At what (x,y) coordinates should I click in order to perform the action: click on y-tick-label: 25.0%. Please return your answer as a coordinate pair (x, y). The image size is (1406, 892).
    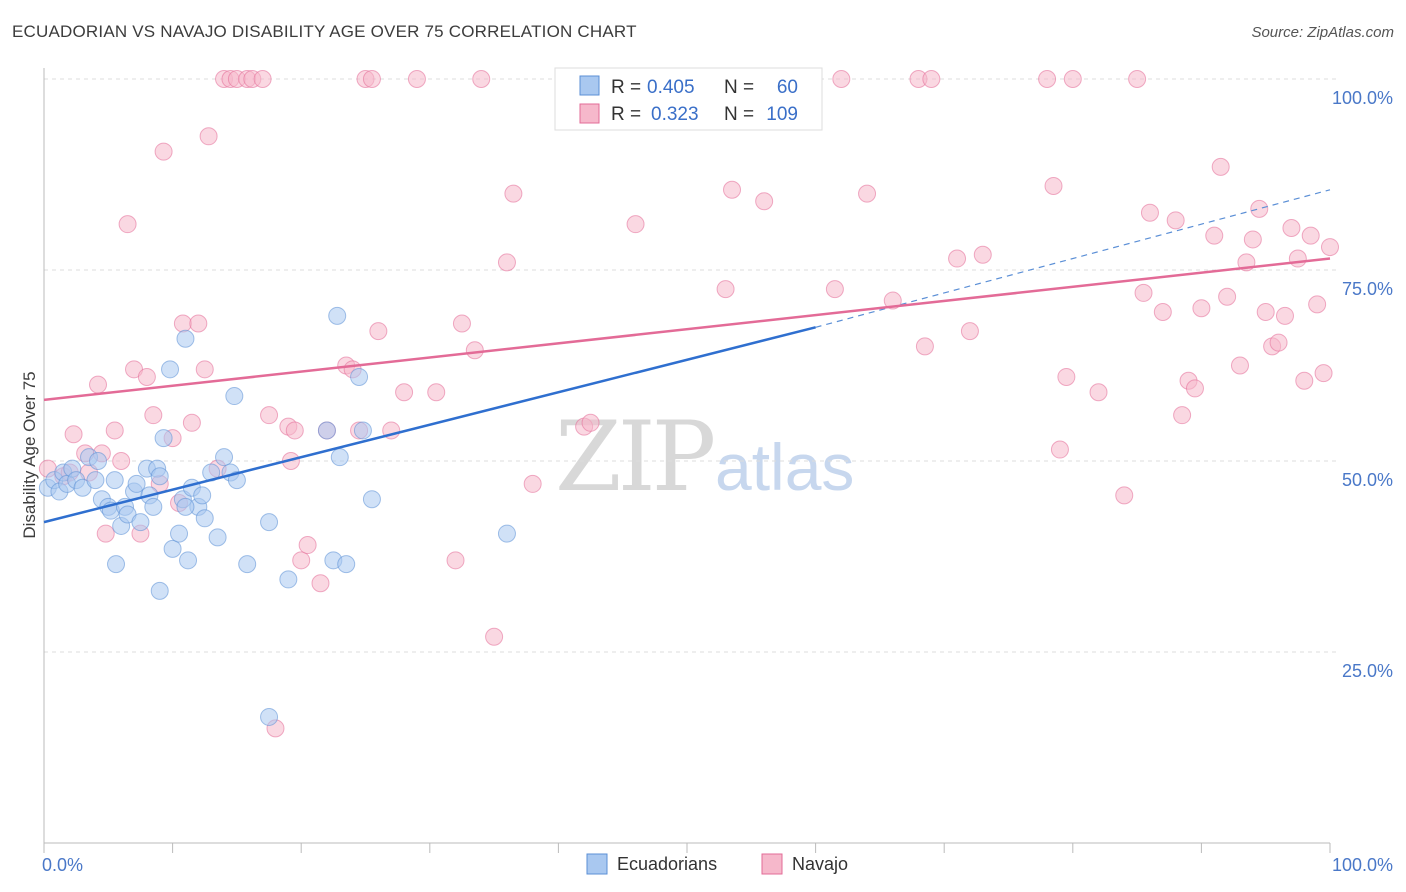
    Looking at the image, I should click on (1367, 671).